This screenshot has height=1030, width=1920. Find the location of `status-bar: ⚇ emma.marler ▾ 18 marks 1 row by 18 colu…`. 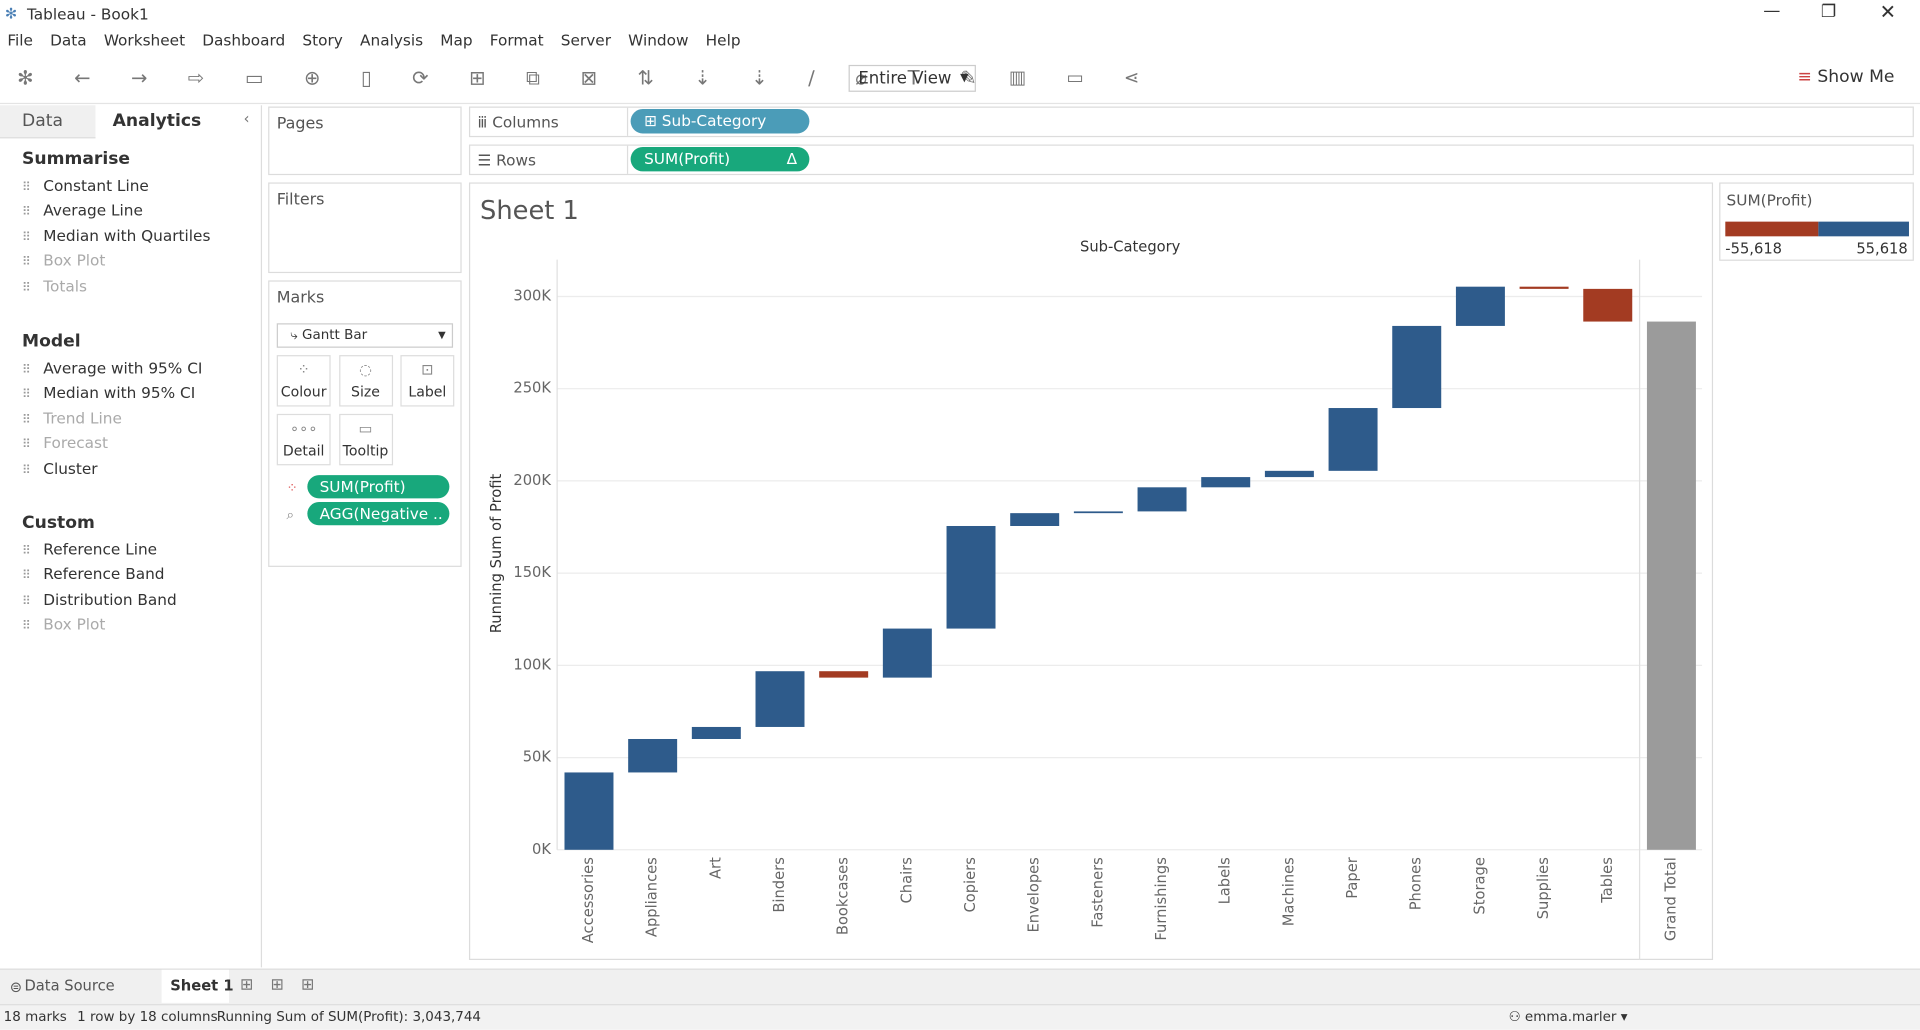

status-bar: ⚇ emma.marler ▾ 18 marks 1 row by 18 colu… is located at coordinates (960, 1017).